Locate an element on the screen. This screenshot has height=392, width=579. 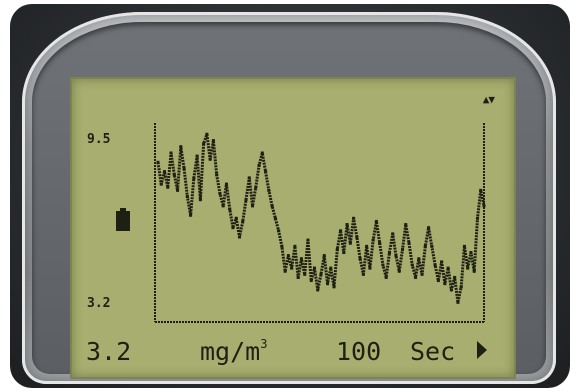
unit-text: mg/m is located at coordinates (230, 351).